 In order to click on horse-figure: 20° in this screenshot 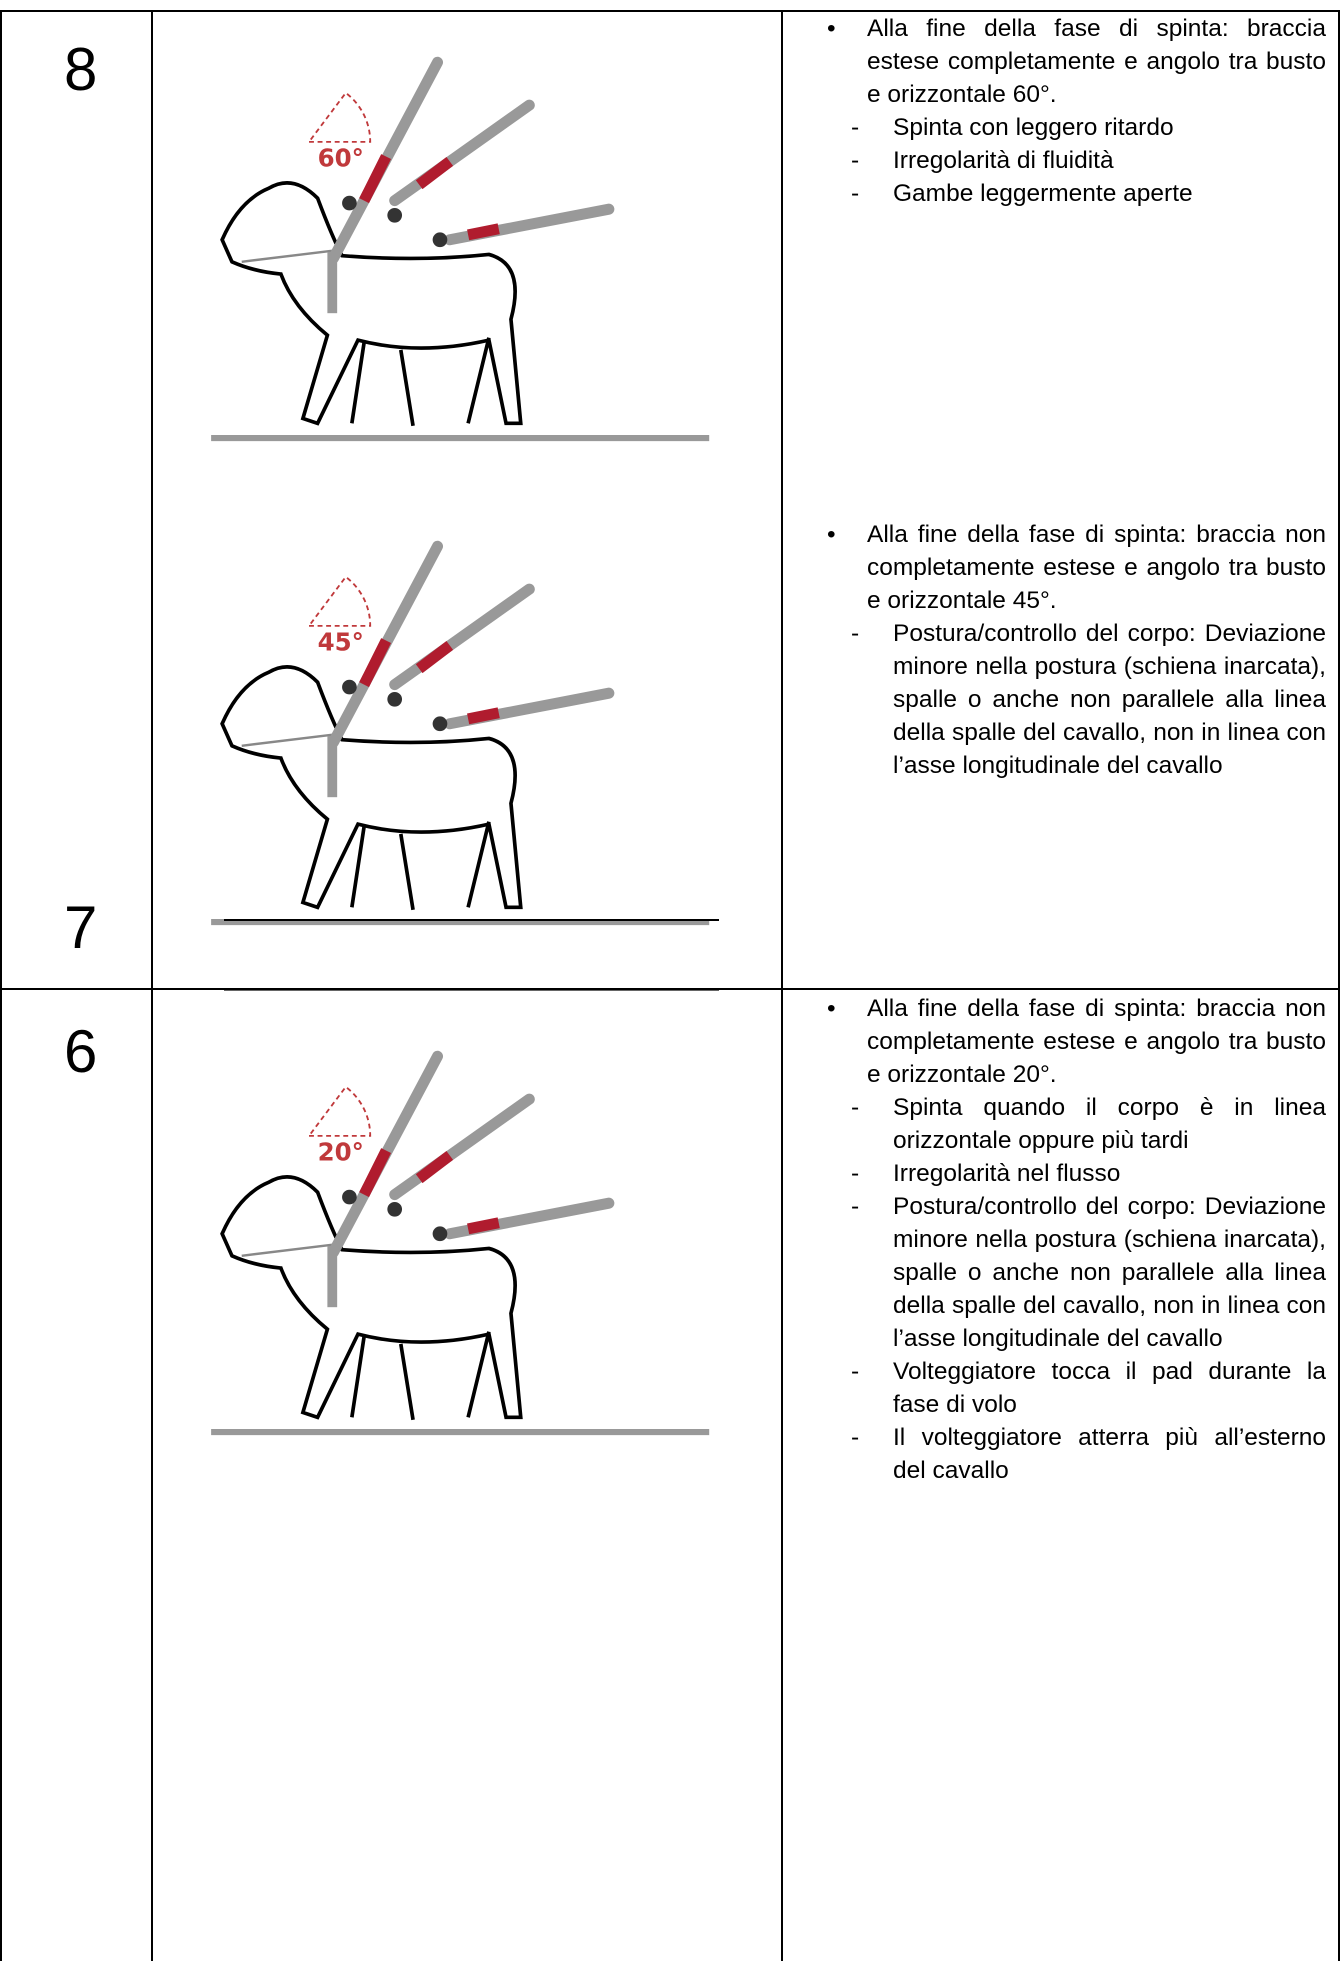, I will do `click(462, 1246)`.